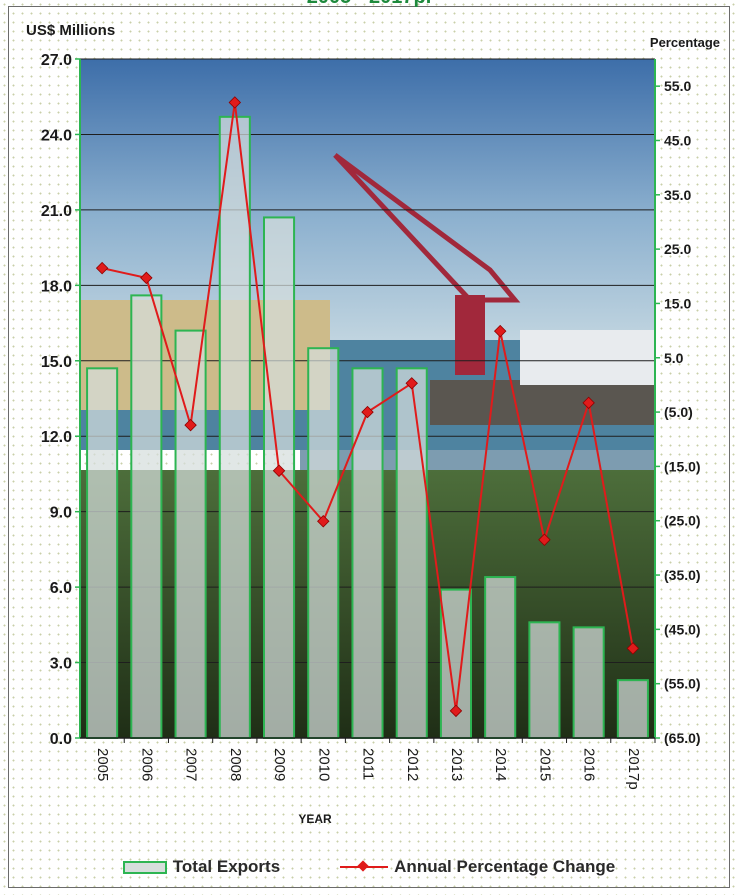  I want to click on crane-tower-shape, so click(470, 335).